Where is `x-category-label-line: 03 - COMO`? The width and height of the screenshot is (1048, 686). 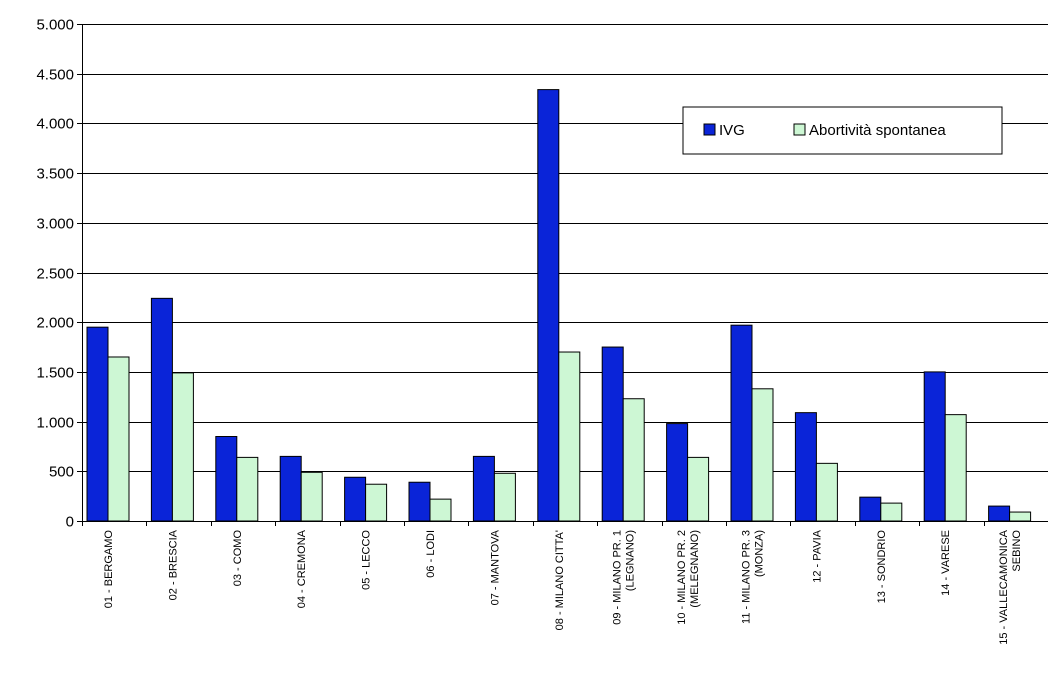 x-category-label-line: 03 - COMO is located at coordinates (238, 558).